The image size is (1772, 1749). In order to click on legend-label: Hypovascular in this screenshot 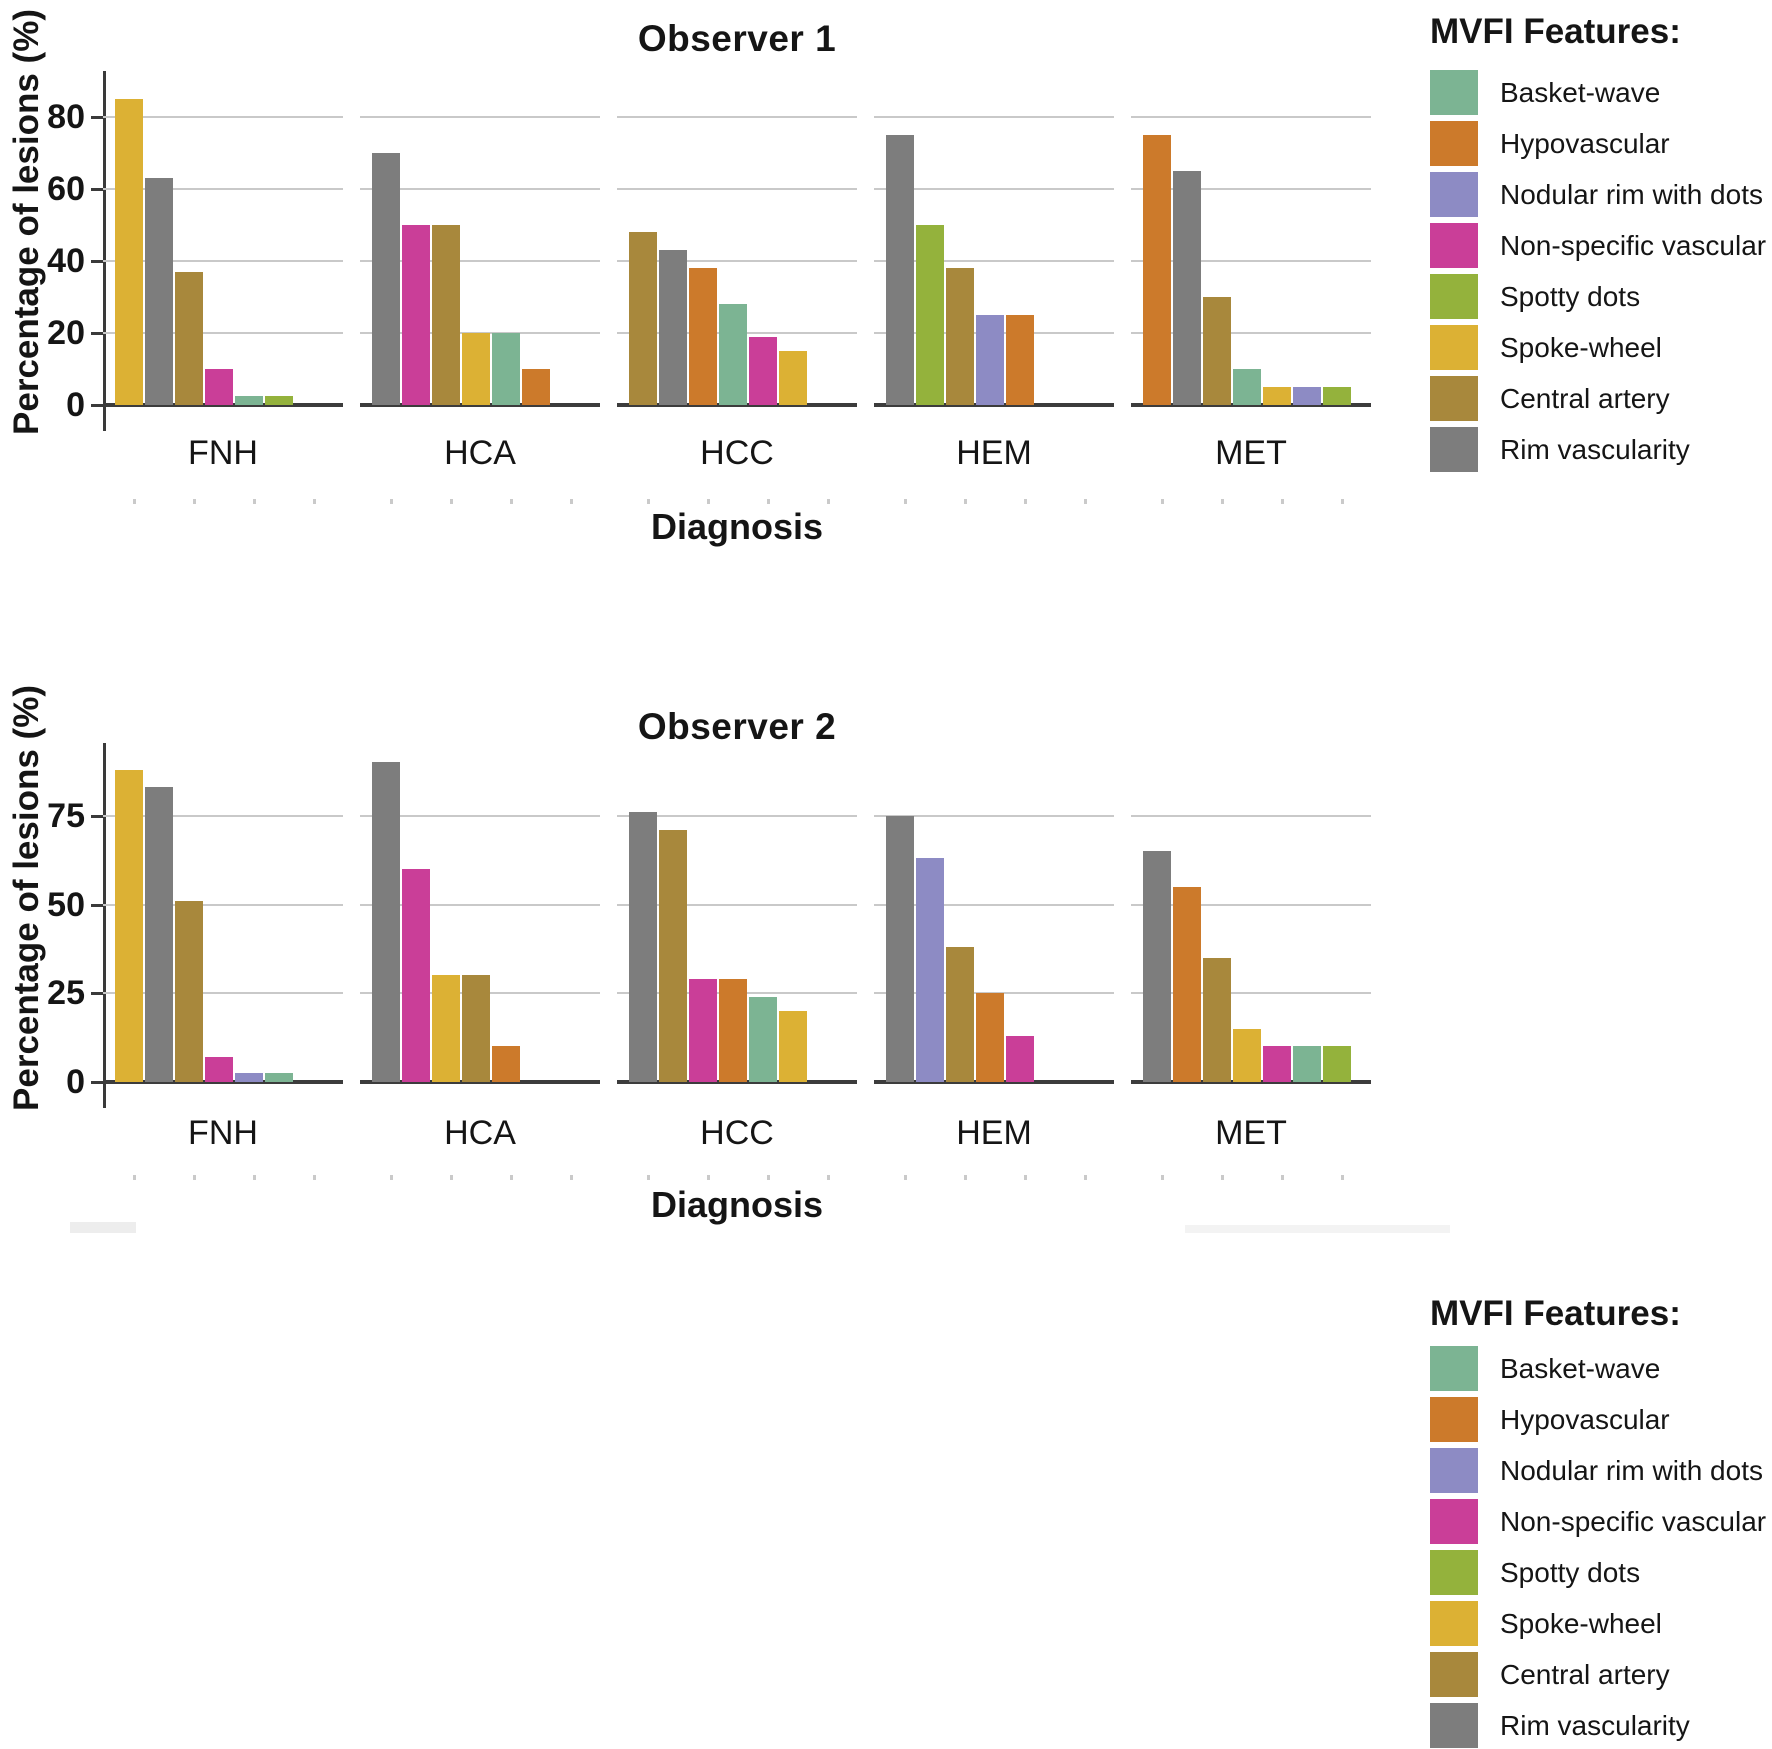, I will do `click(1585, 1419)`.